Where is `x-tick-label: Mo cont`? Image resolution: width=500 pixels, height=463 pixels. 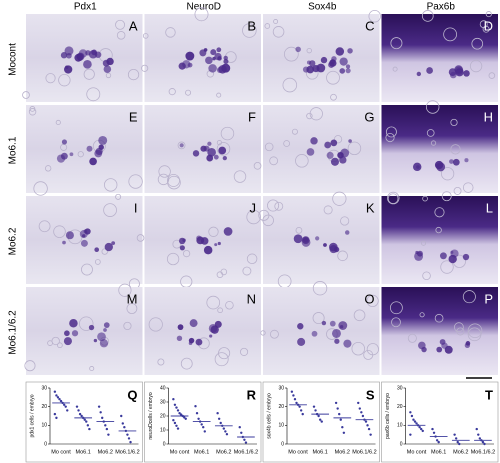 x-tick-label: Mo cont is located at coordinates (298, 452).